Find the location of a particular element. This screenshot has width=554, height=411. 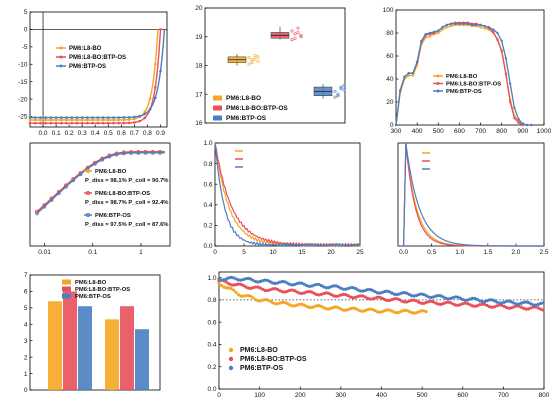

bar is located at coordinates (112, 354).